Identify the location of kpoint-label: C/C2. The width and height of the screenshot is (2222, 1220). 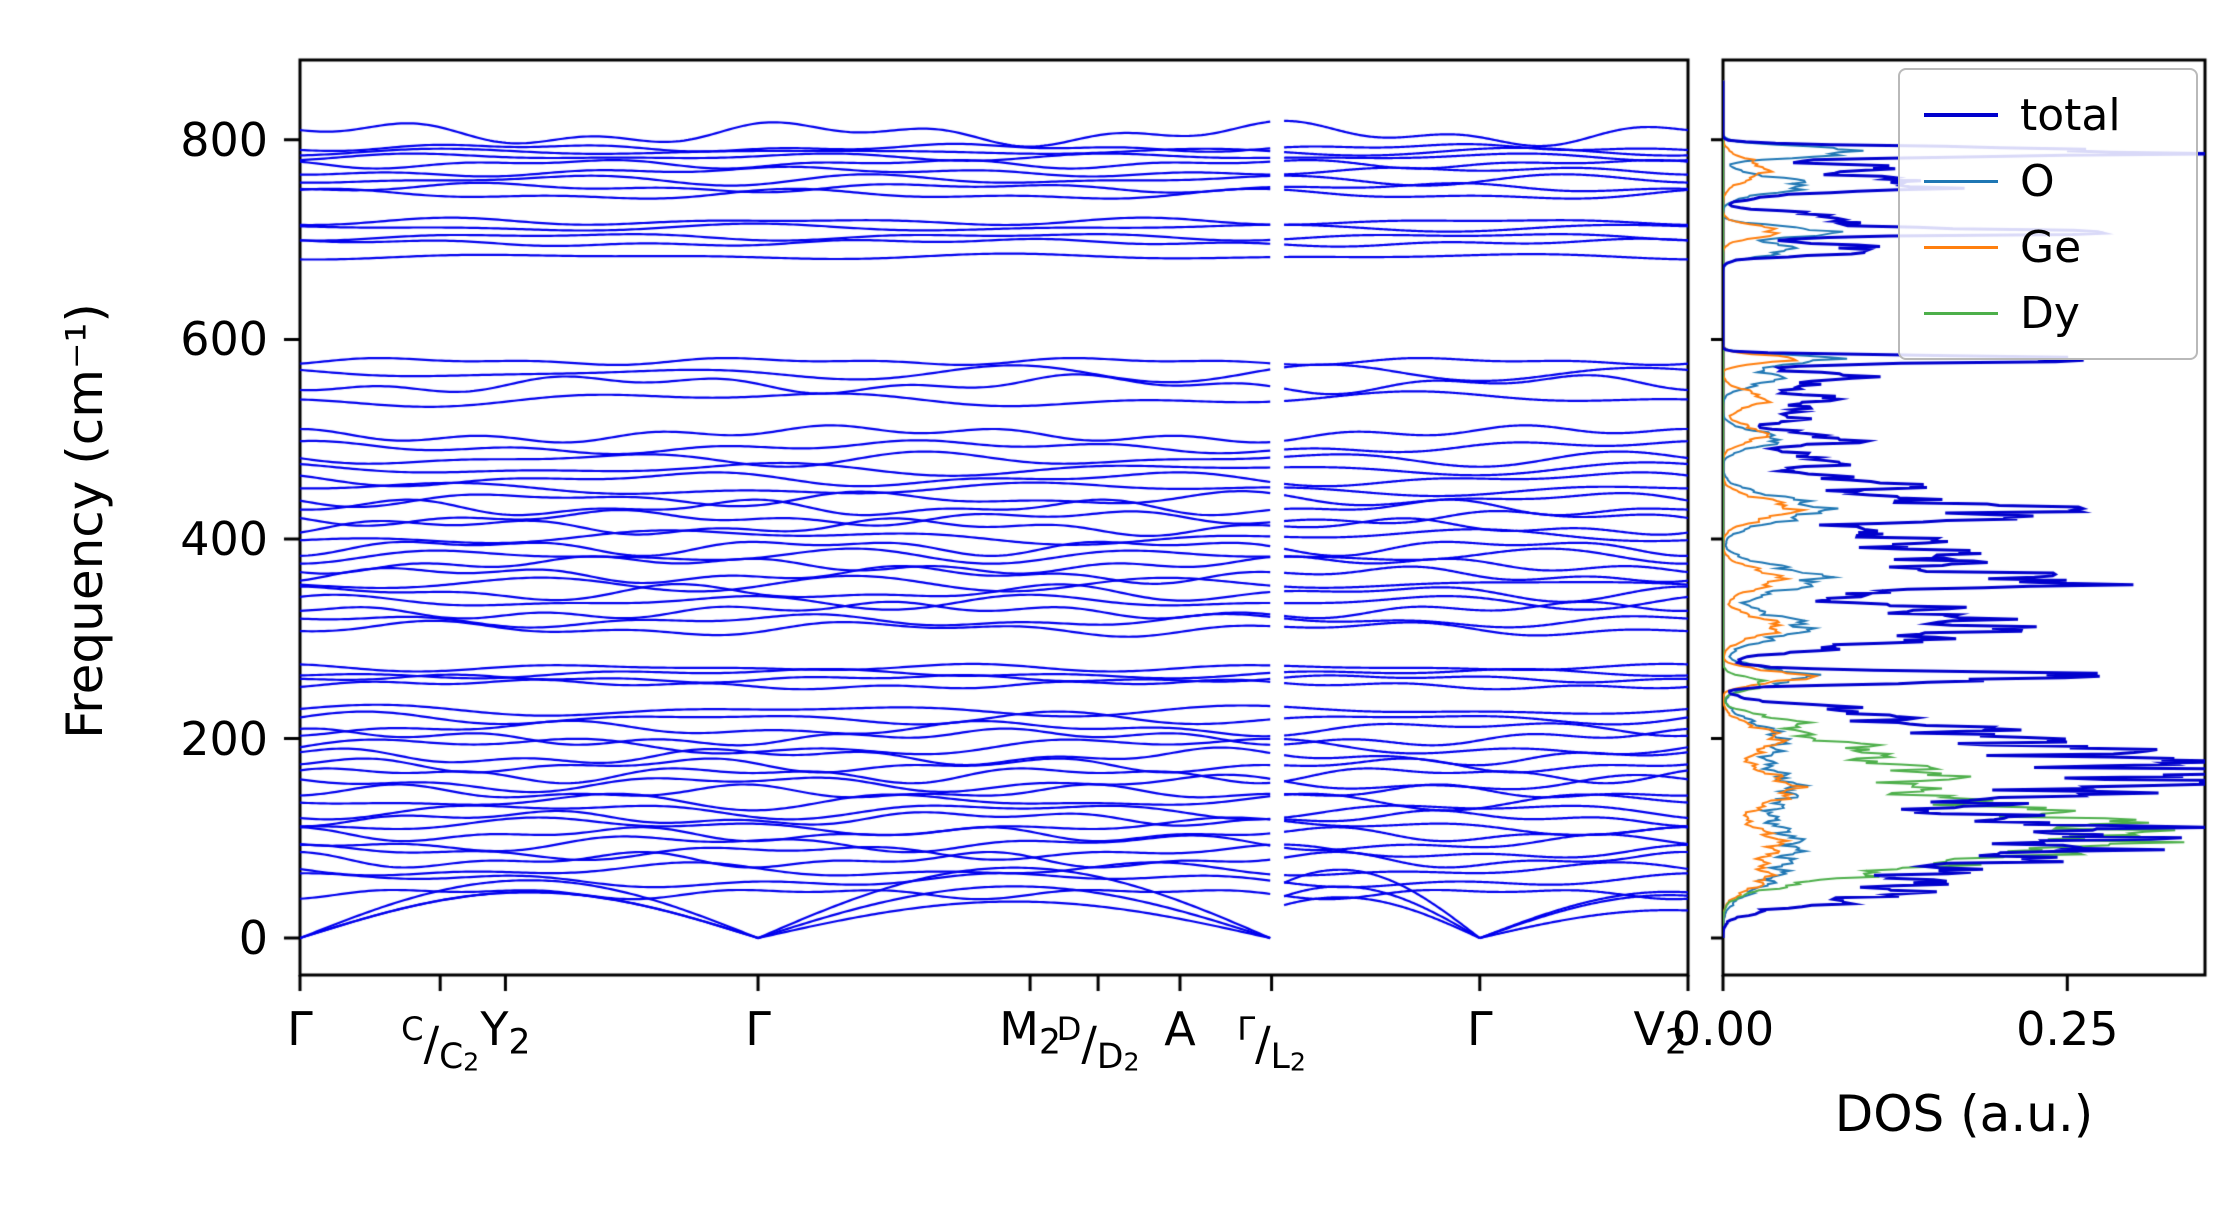
(440, 1046).